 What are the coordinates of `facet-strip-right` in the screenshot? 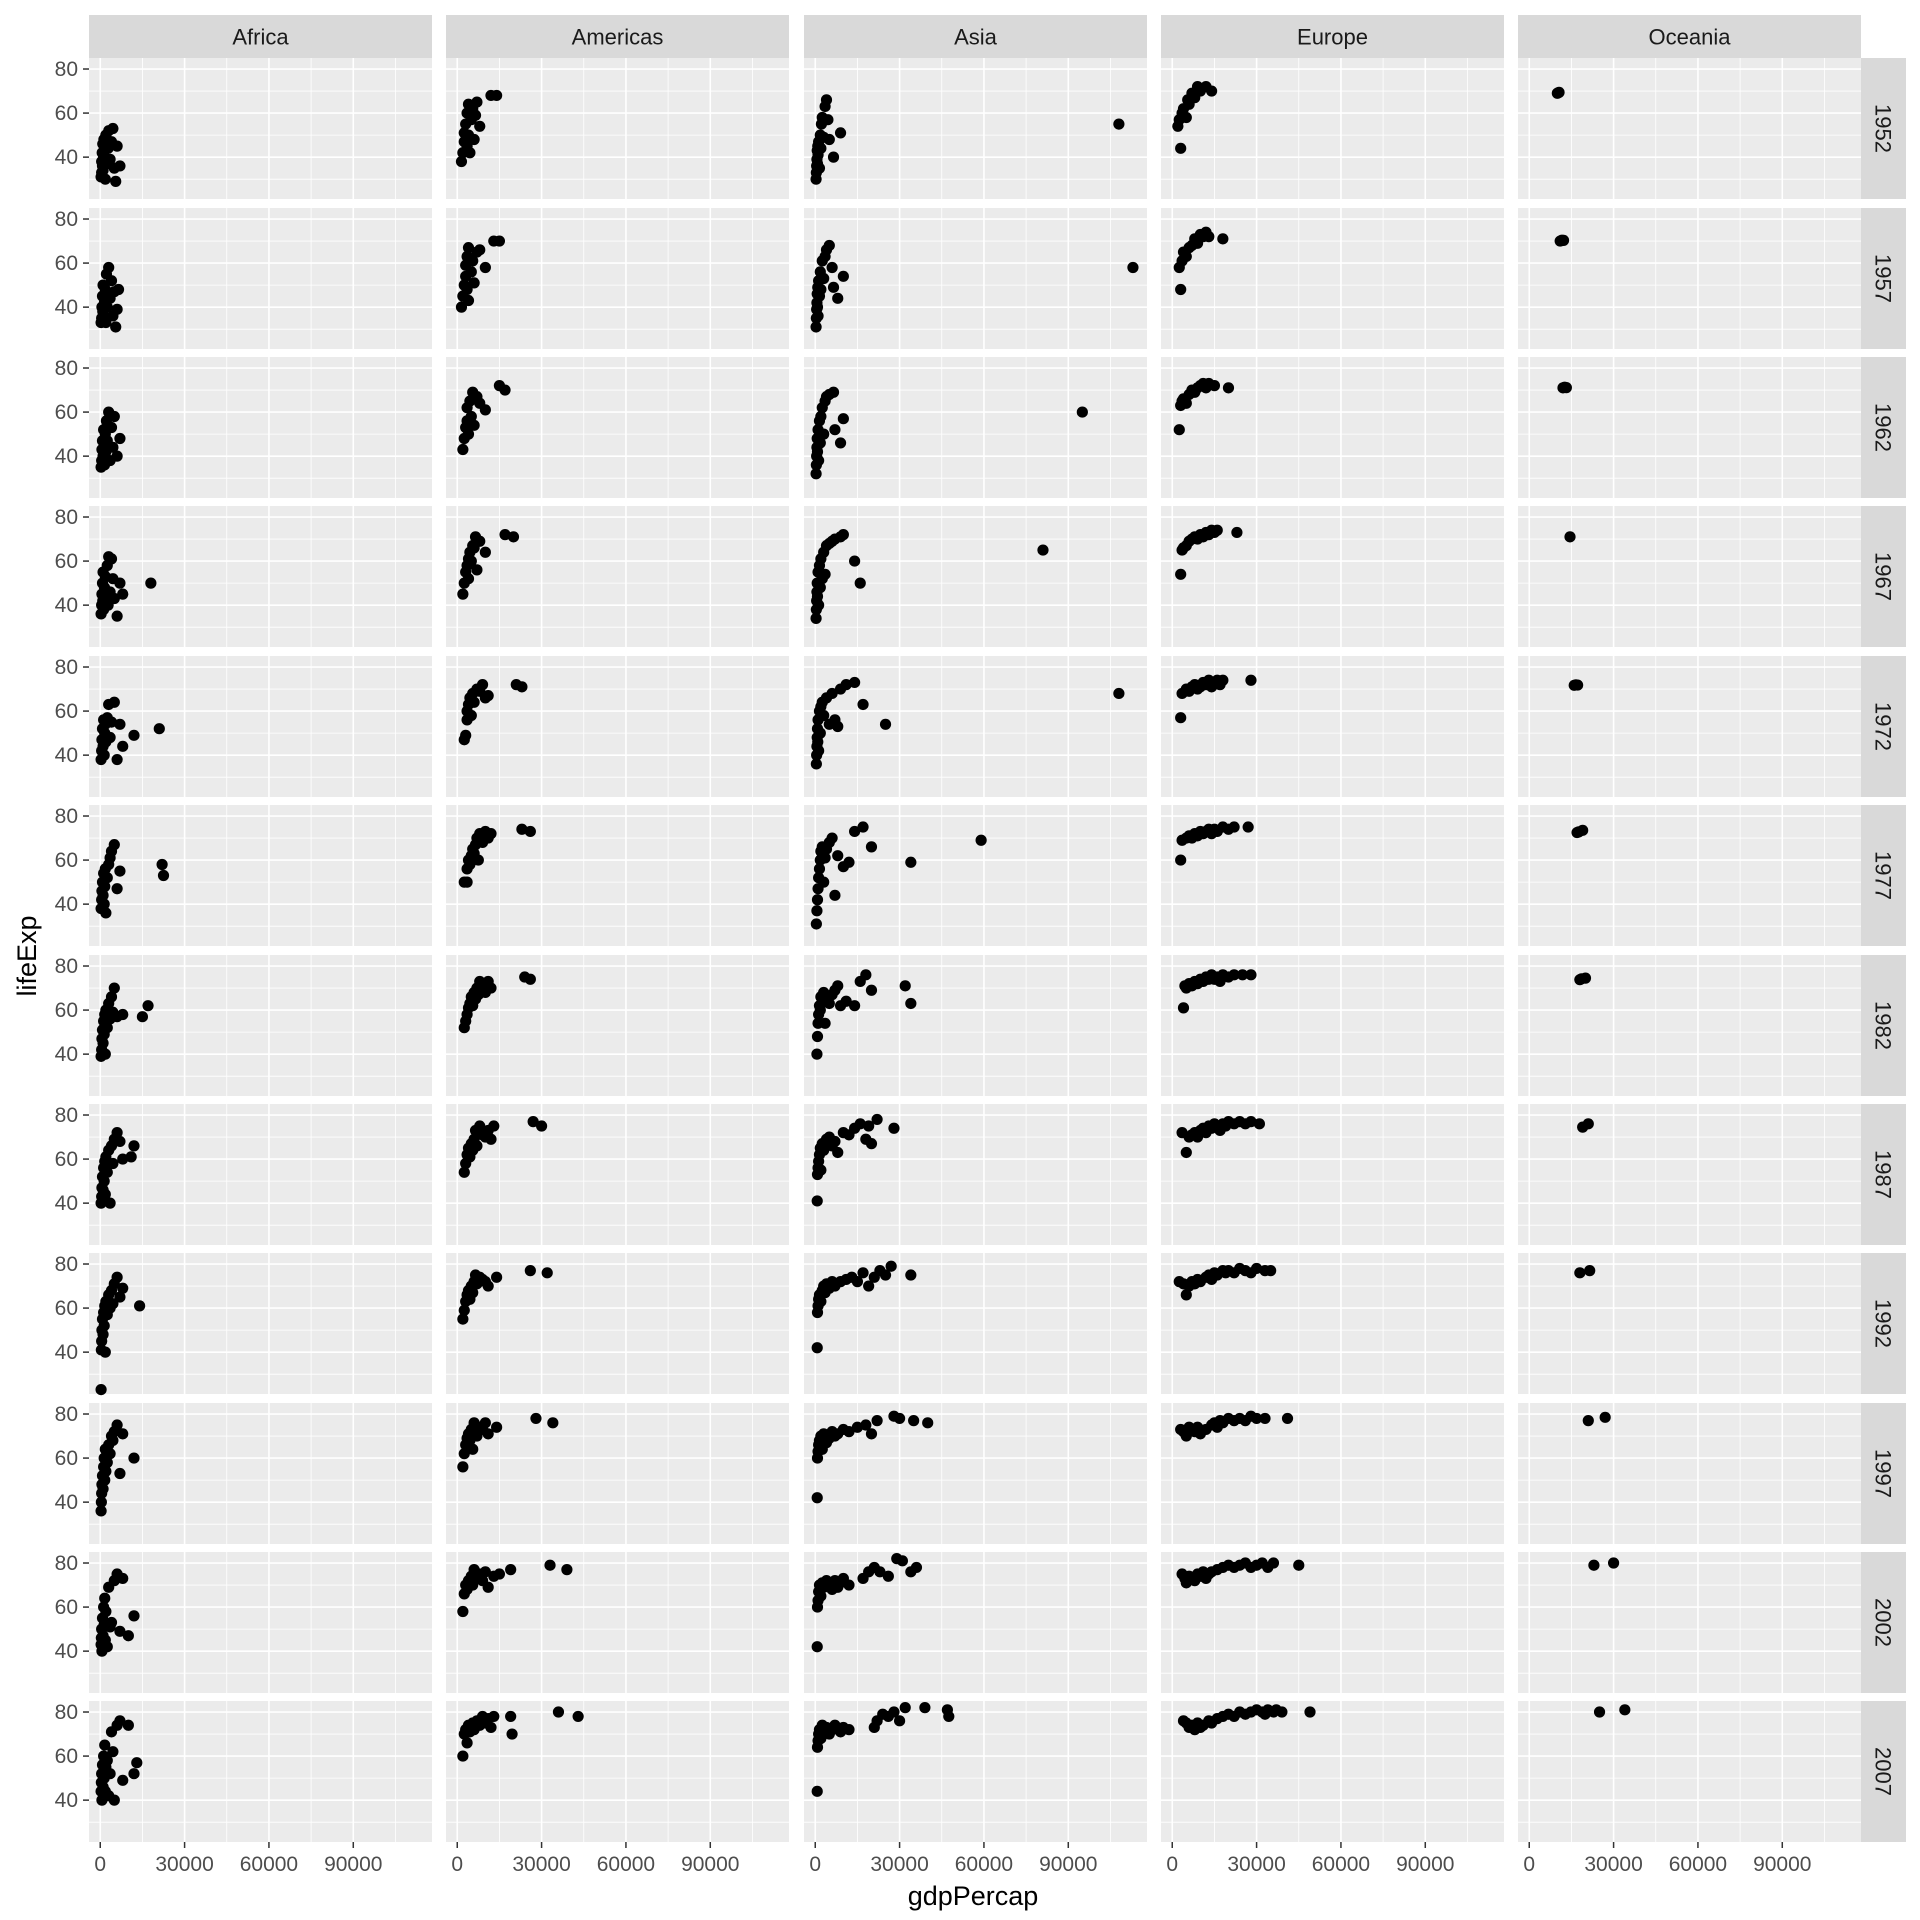 It's located at (1883, 726).